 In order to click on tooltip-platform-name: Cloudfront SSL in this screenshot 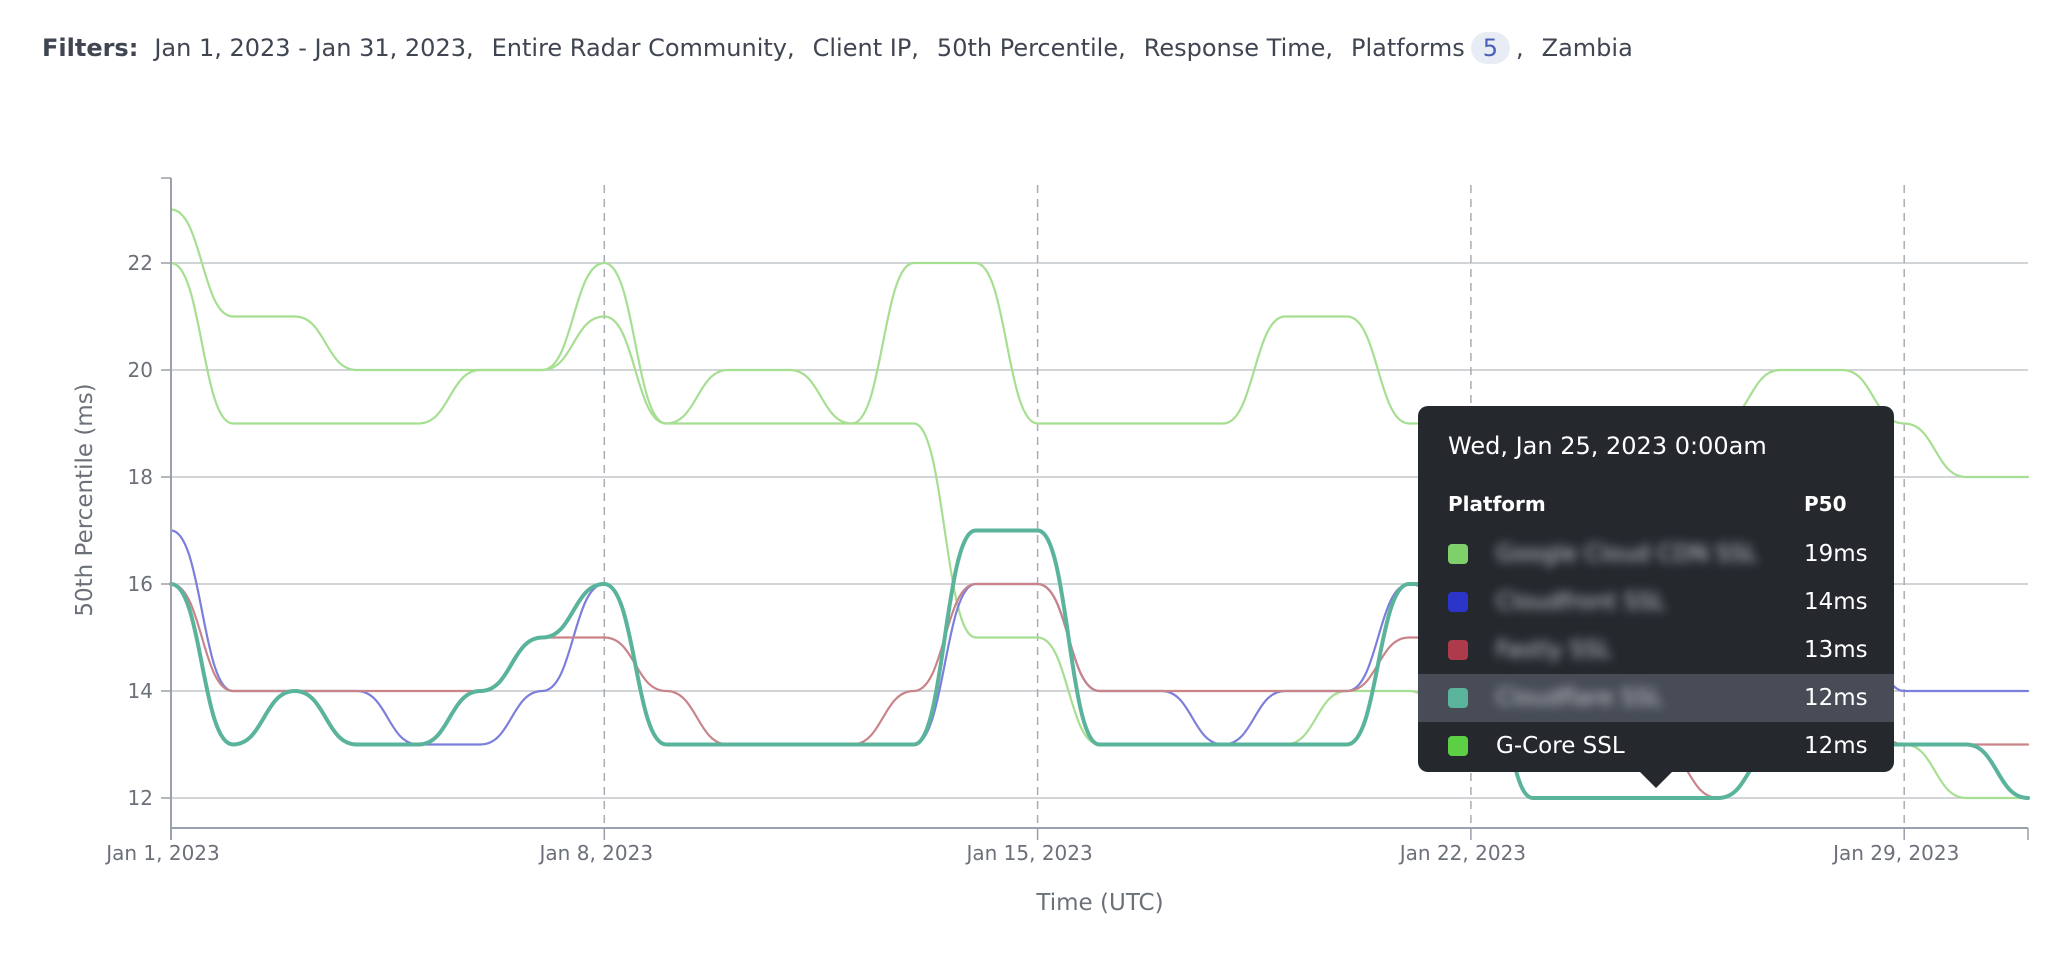, I will do `click(1581, 602)`.